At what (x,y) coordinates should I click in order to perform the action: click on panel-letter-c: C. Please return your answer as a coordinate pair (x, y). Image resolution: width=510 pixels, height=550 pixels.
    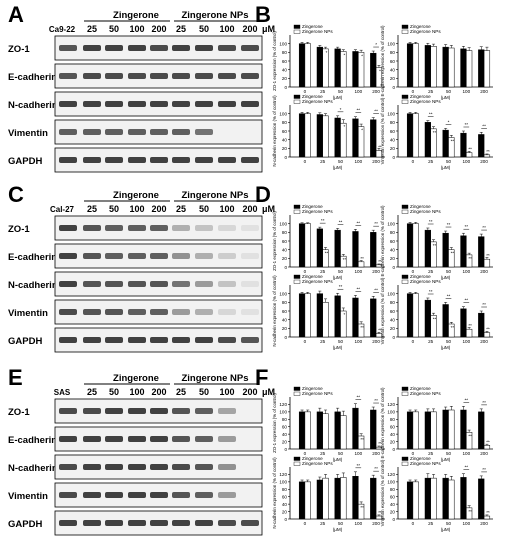
    Looking at the image, I should click on (16, 194).